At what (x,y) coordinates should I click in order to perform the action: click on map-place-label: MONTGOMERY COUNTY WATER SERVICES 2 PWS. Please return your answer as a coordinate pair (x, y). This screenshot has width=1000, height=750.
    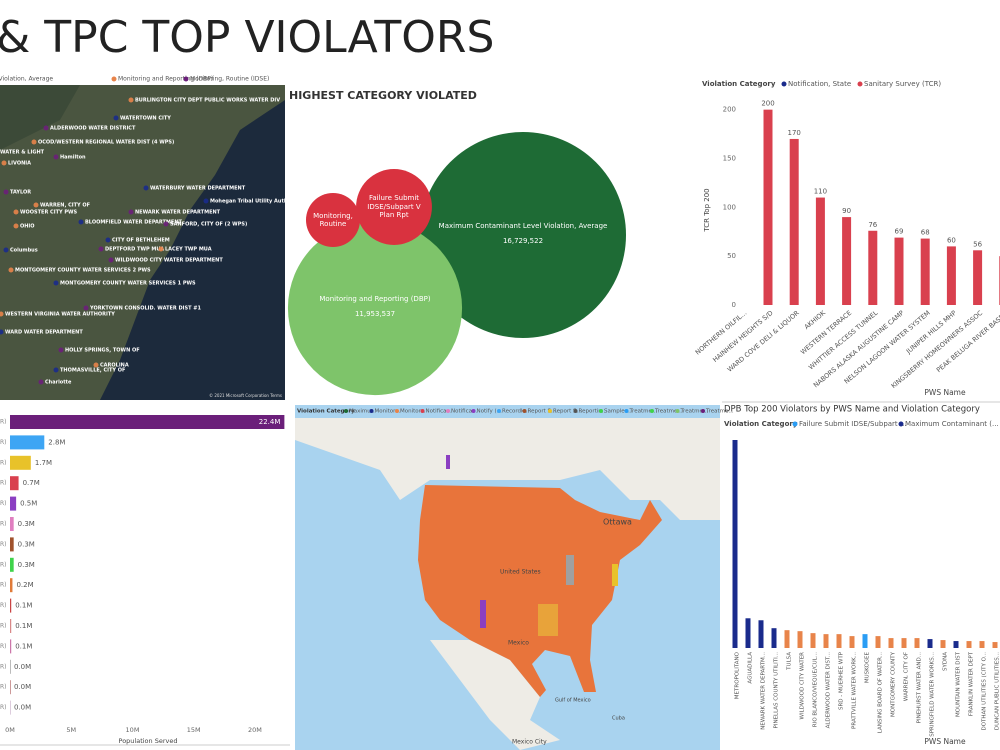
    Looking at the image, I should click on (83, 271).